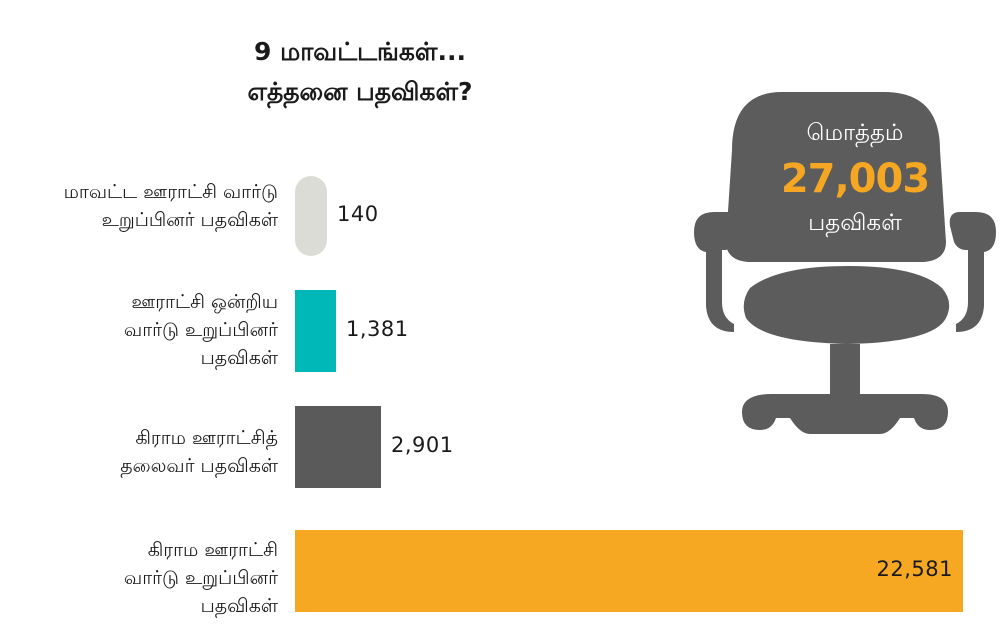 This screenshot has width=1000, height=632. Describe the element at coordinates (201, 578) in the screenshot. I see `category-label: கிராம ஊராட்சி வார்டு உறுப்பினர் பதவிகள்` at that location.